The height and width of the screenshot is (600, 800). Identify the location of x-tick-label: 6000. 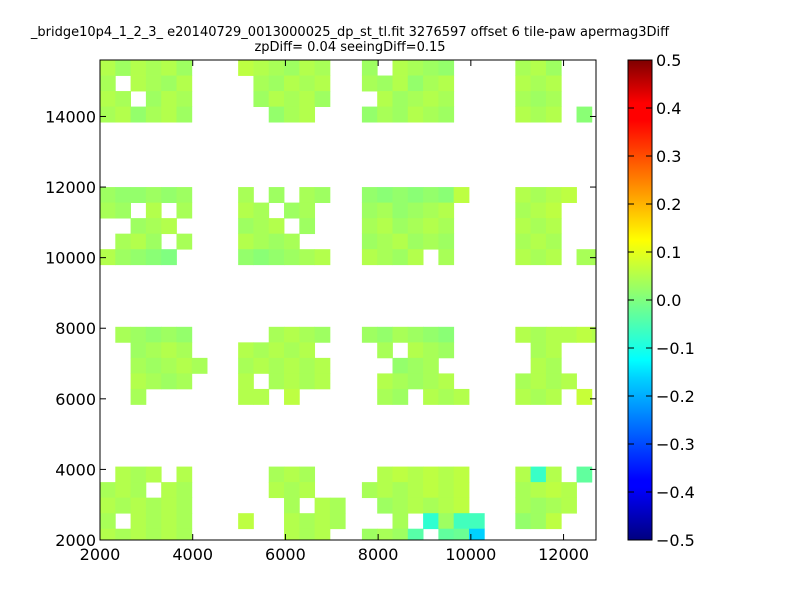
(285, 554).